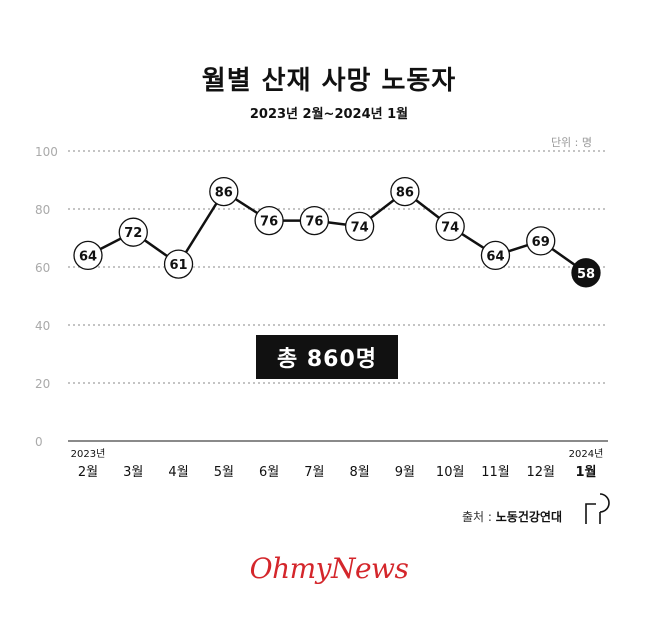  Describe the element at coordinates (528, 517) in the screenshot. I see `source-value: 노동건강연대` at that location.